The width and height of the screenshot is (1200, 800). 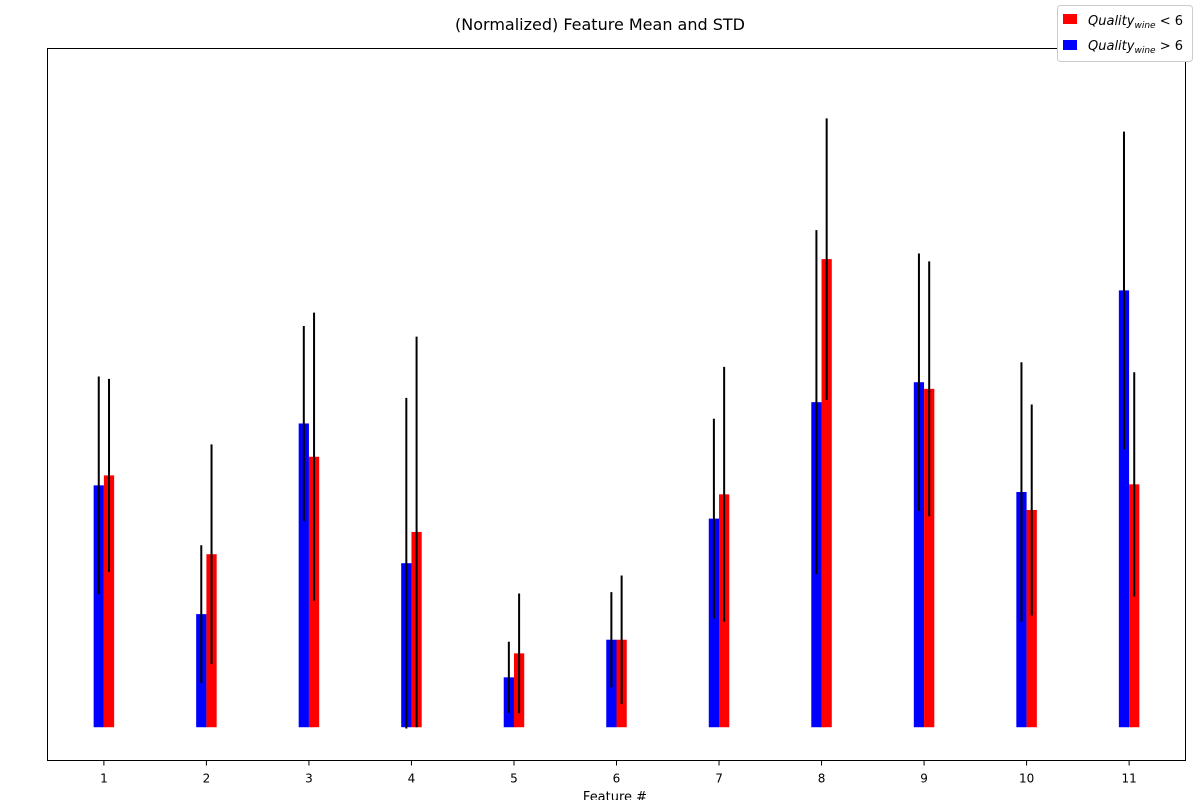 What do you see at coordinates (412, 779) in the screenshot?
I see `x-tick-label-4: 4` at bounding box center [412, 779].